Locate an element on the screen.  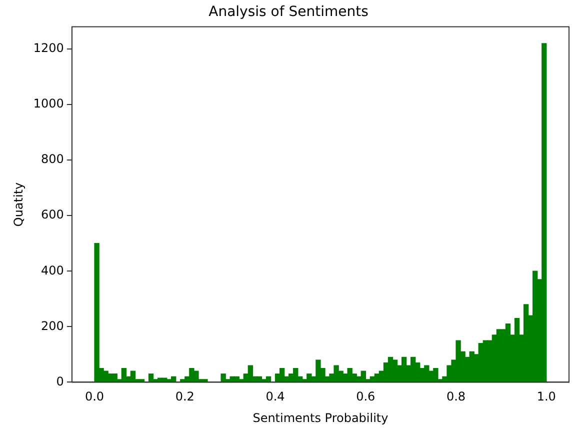
y-axis-title: Quatity is located at coordinates (18, 204).